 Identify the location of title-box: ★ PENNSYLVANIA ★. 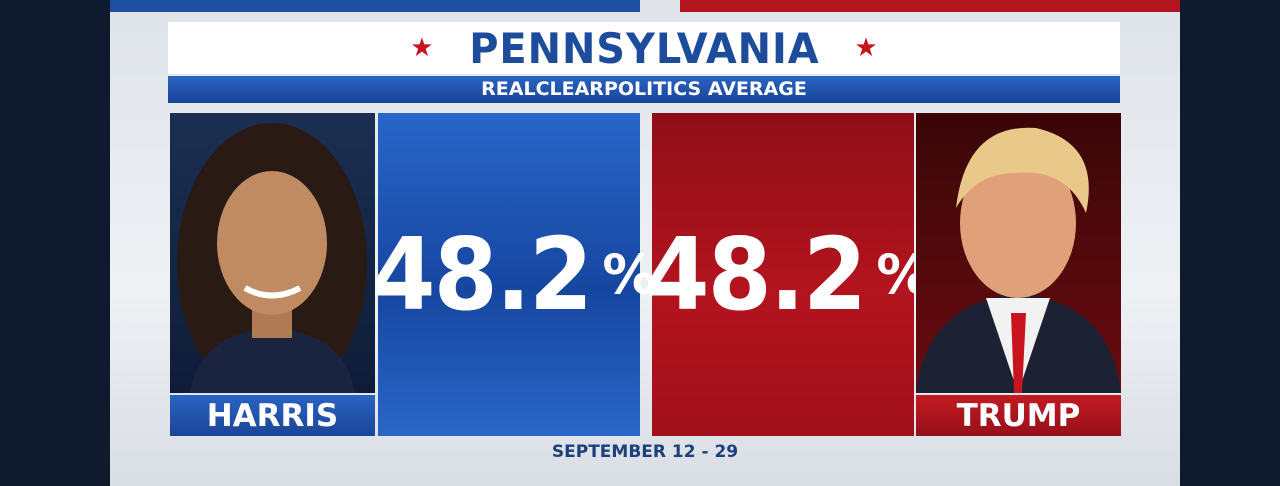
(644, 48).